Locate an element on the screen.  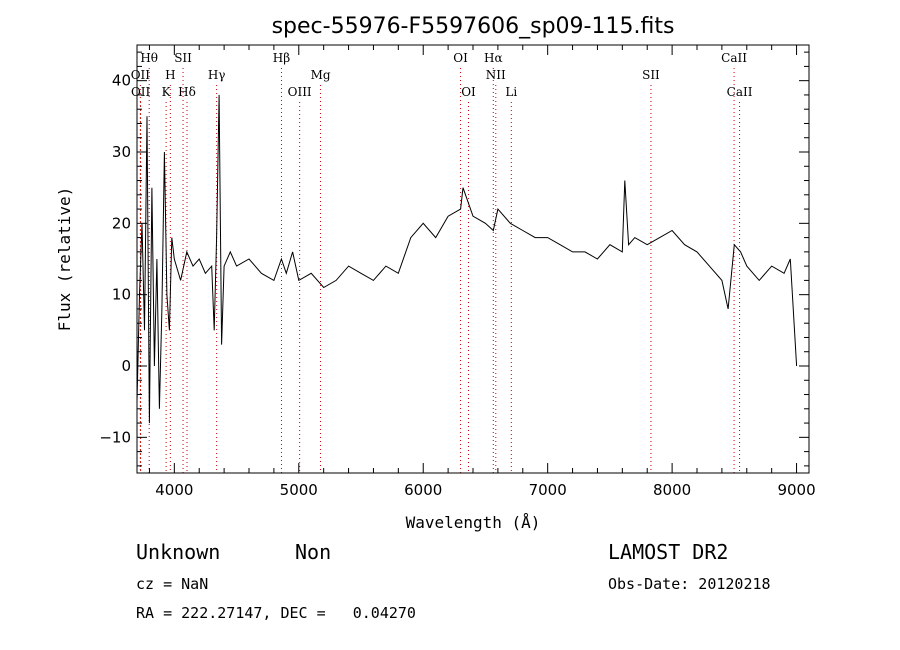
x-tick-label: 9000 is located at coordinates (796, 490).